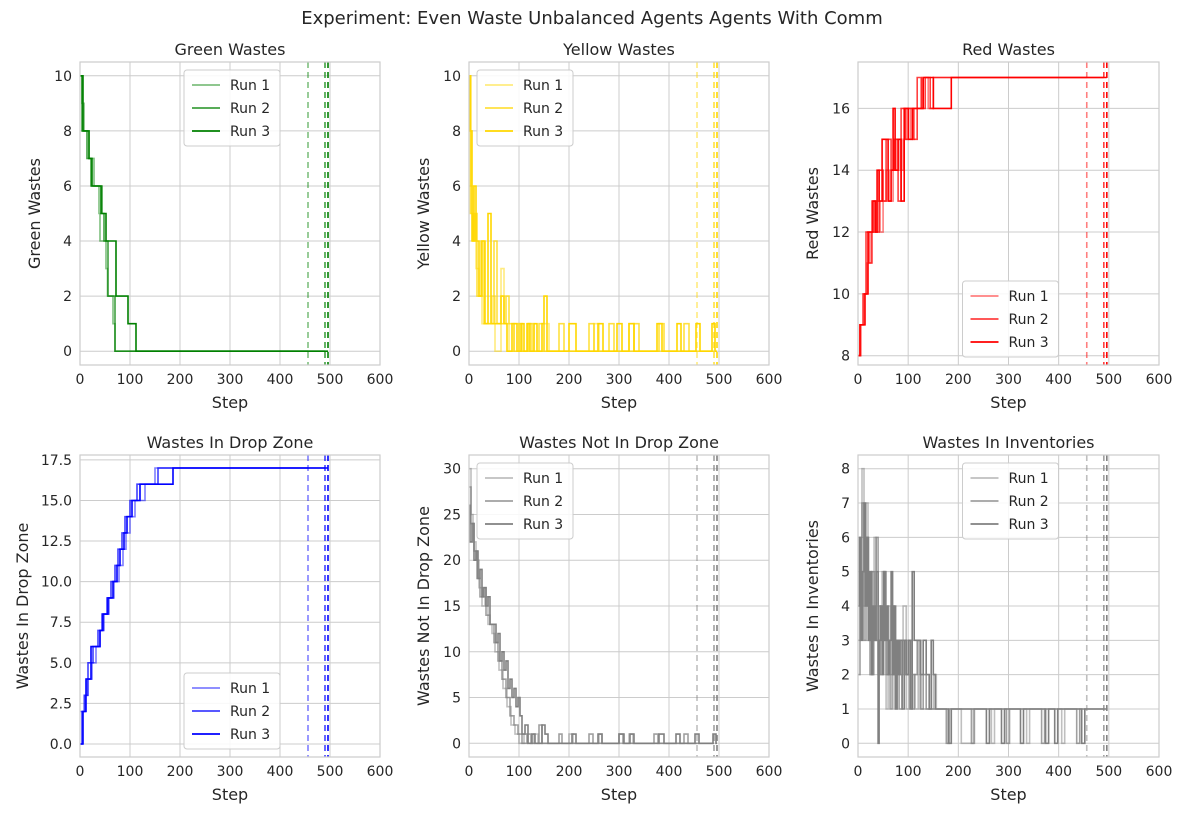 Image resolution: width=1184 pixels, height=818 pixels. I want to click on y-tick-label: 5, so click(456, 699).